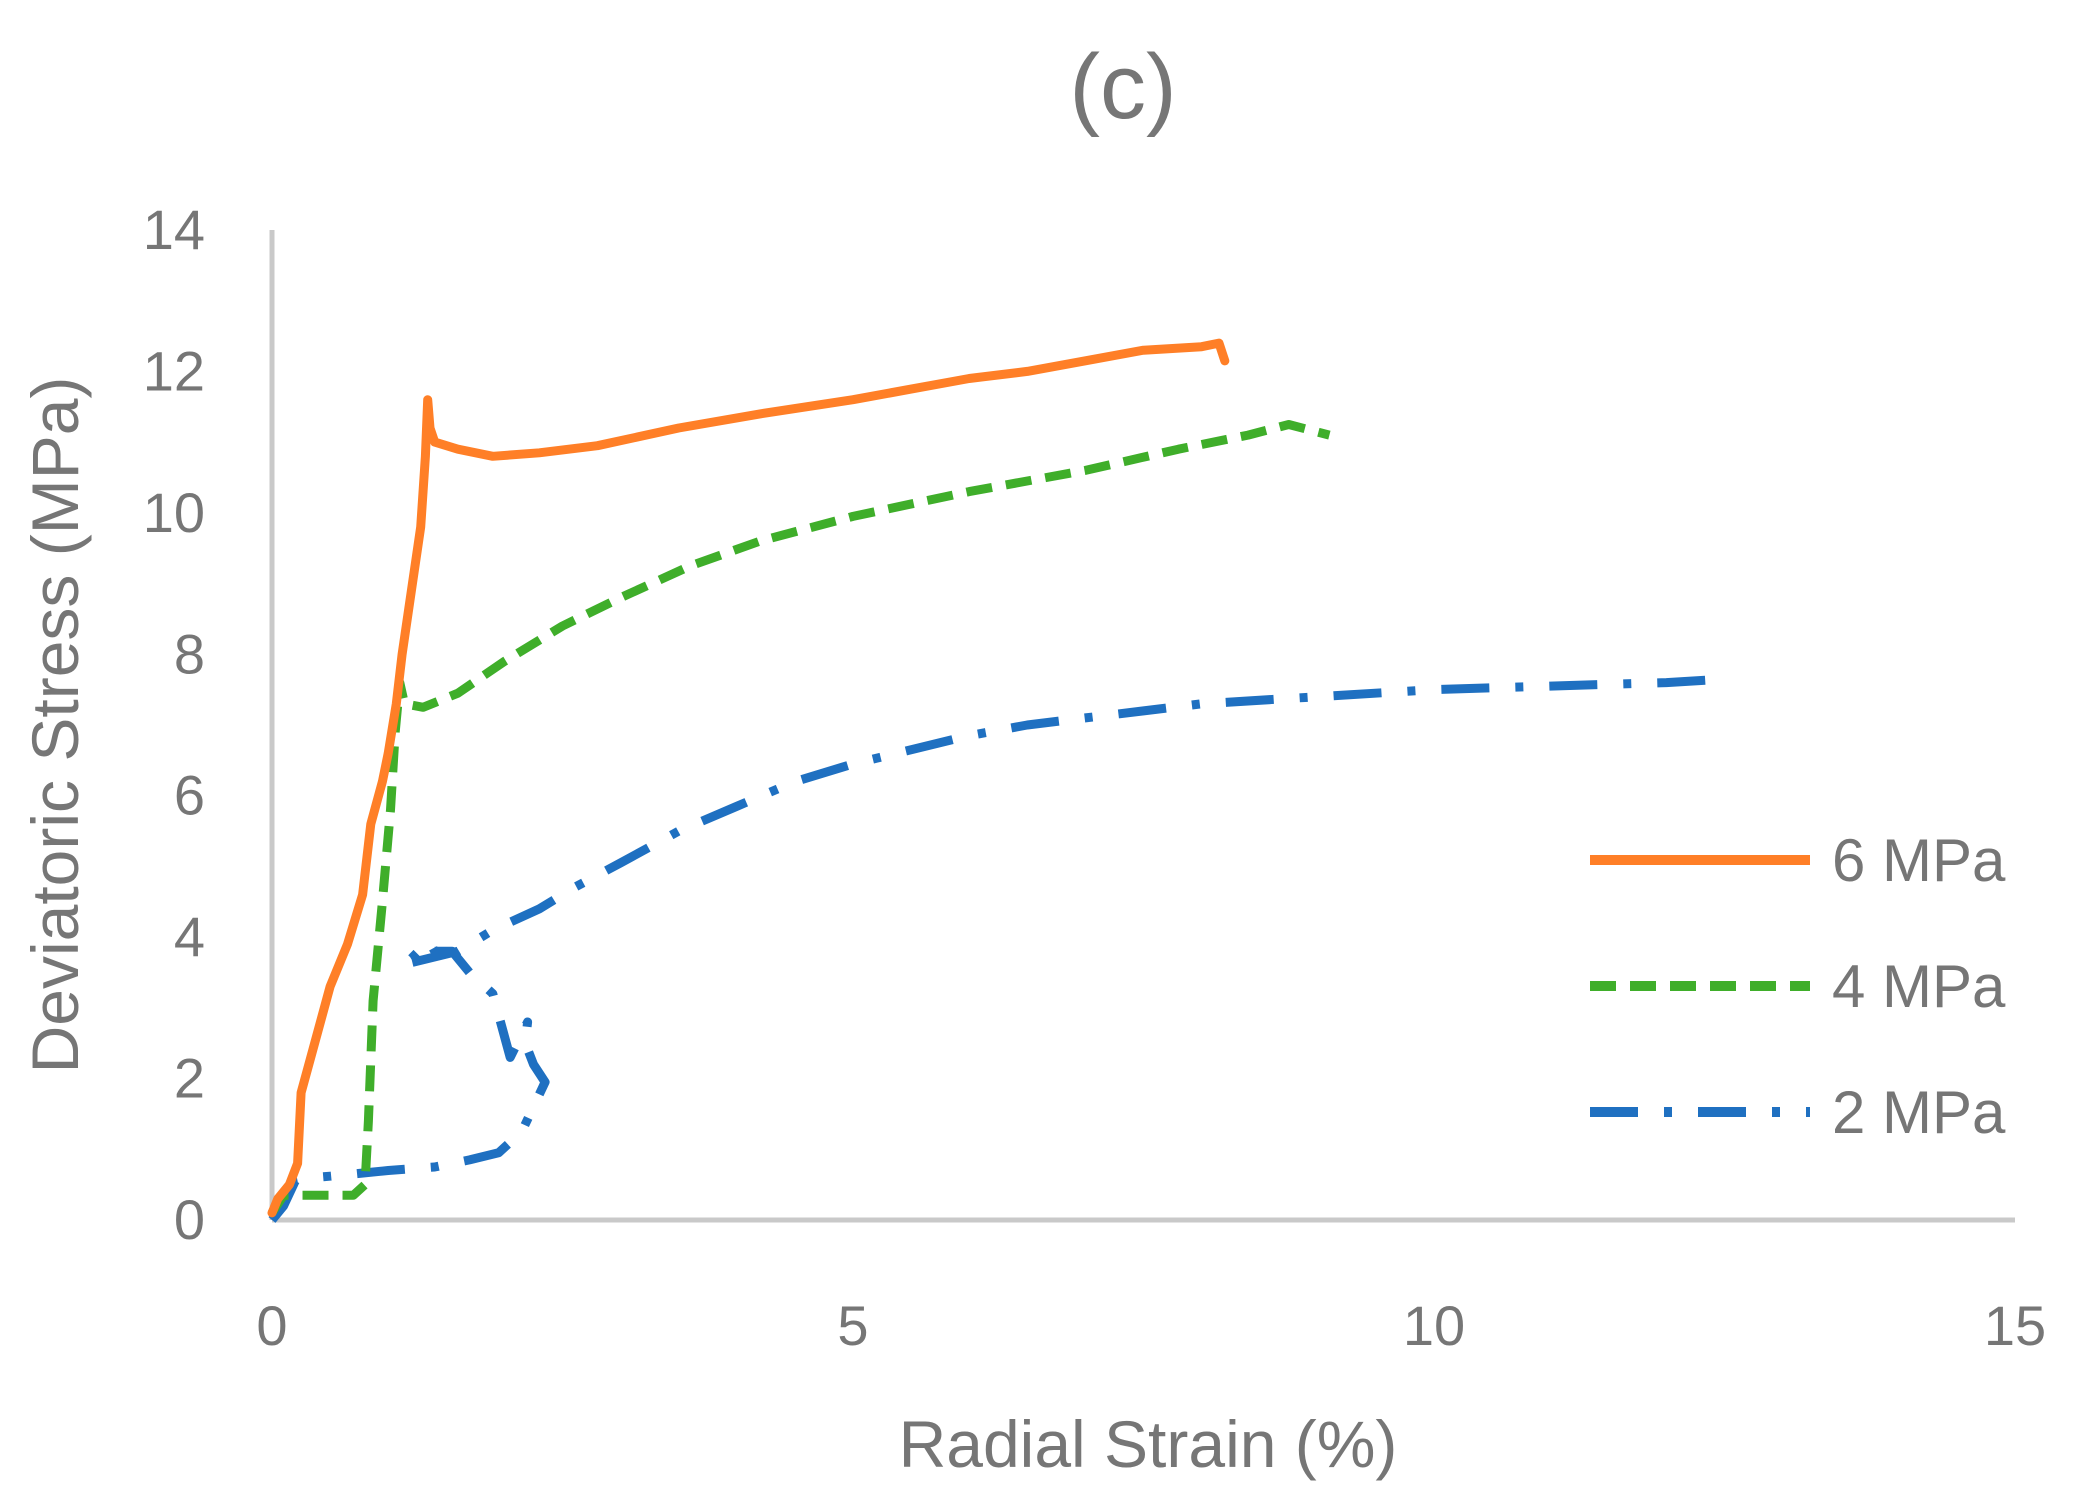 The width and height of the screenshot is (2076, 1494). Describe the element at coordinates (1151, 1325) in the screenshot. I see `x-tick-labels: 0 5 10 15` at that location.